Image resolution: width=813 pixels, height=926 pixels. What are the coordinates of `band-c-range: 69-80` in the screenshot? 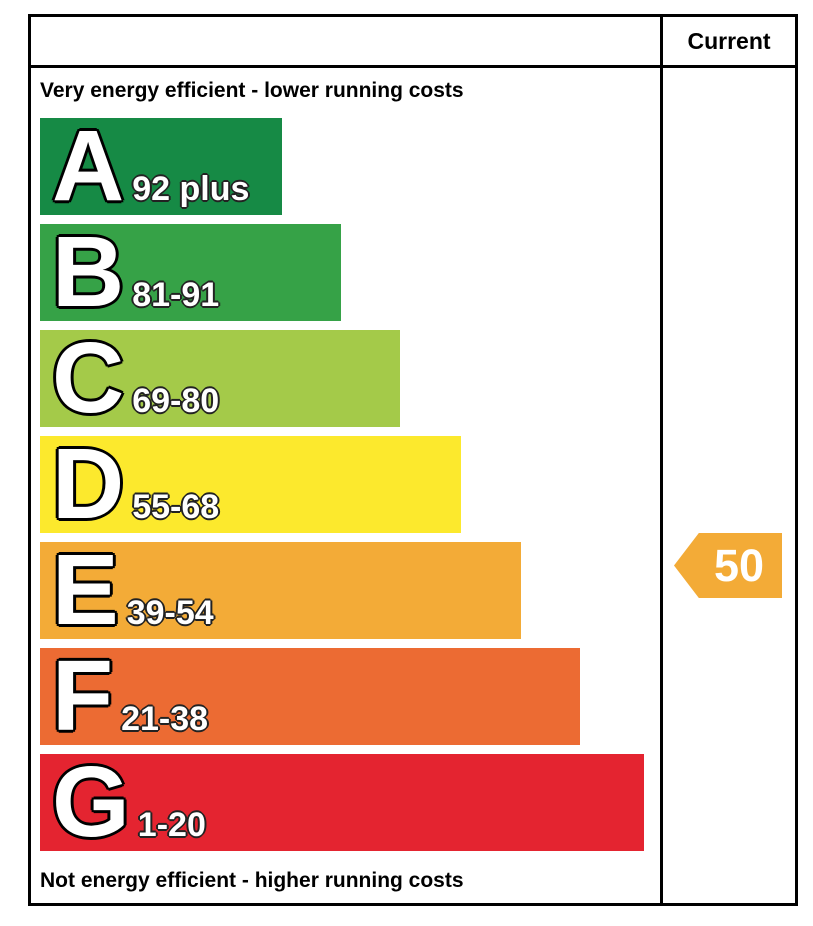 It's located at (176, 401).